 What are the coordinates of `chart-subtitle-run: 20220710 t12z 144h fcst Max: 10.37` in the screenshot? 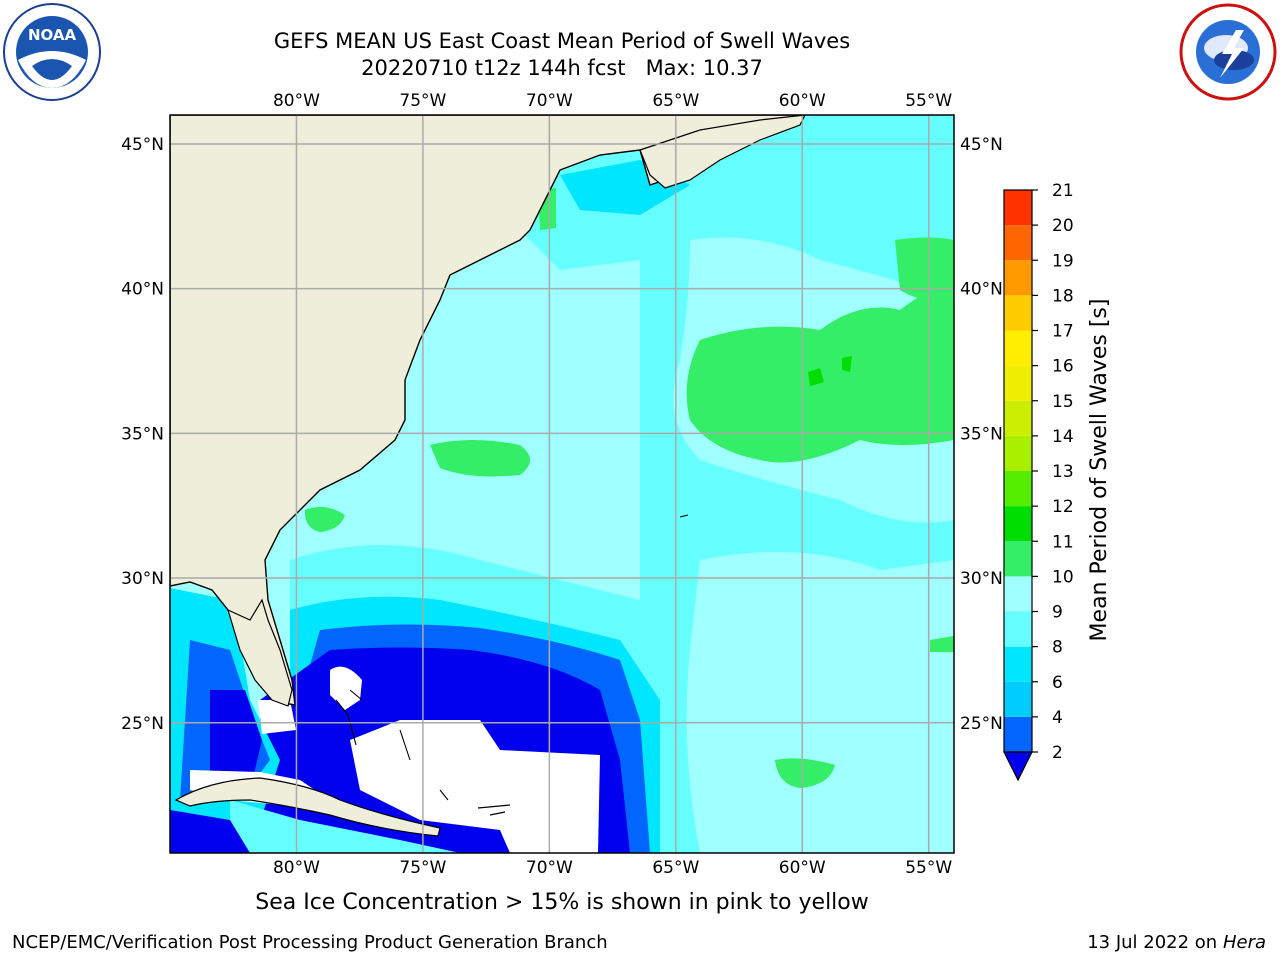 It's located at (562, 68).